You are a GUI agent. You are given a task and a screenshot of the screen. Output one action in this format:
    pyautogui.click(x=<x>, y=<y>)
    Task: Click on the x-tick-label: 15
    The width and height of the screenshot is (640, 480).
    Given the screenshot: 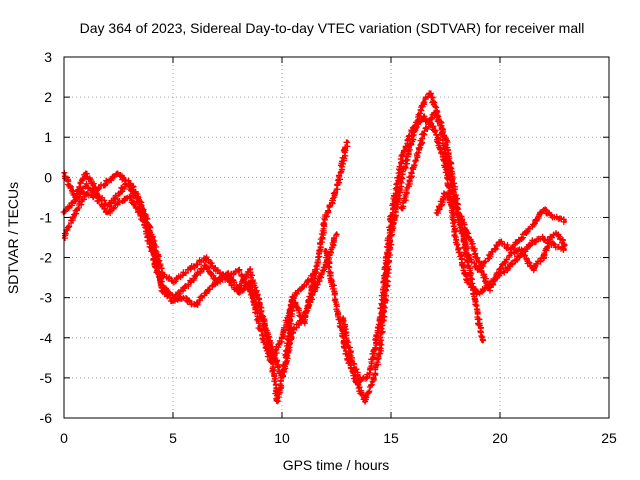 What is the action you would take?
    pyautogui.click(x=391, y=438)
    